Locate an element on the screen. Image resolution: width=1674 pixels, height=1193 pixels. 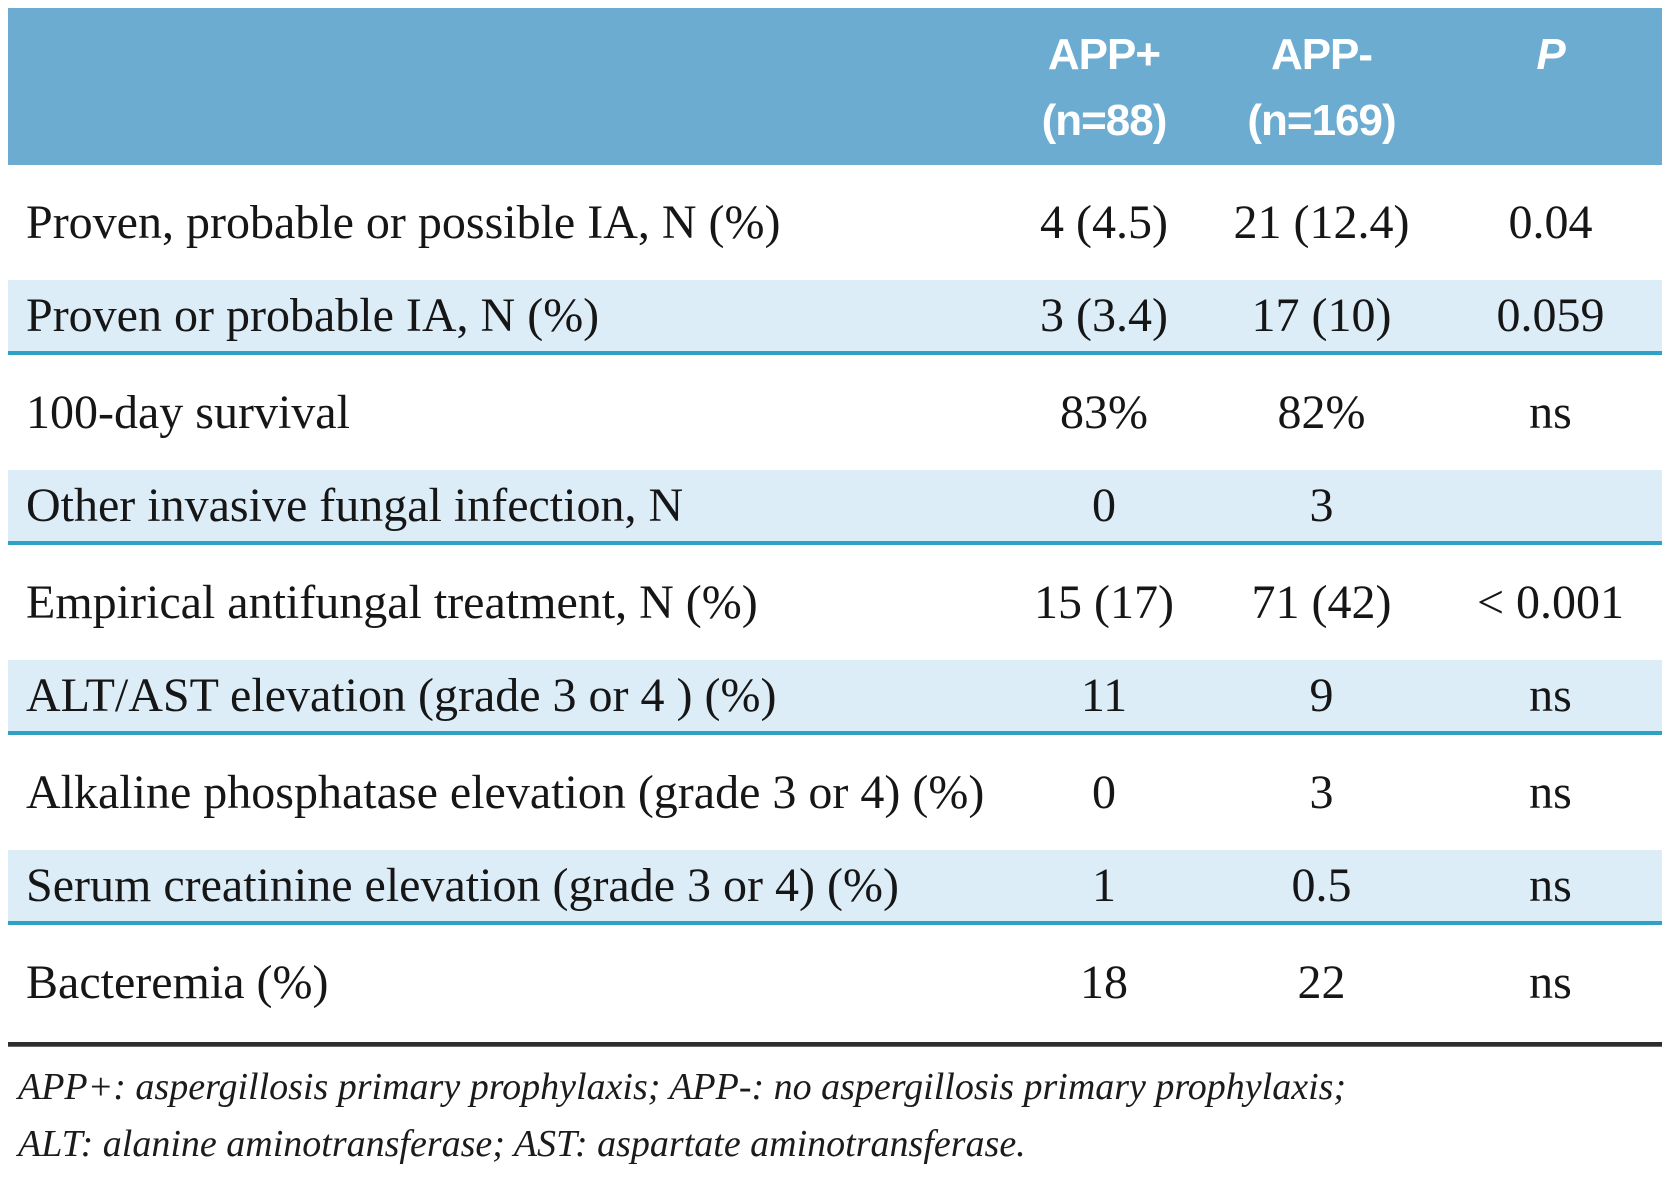
cell-app-plus: 11 is located at coordinates (1104, 695).